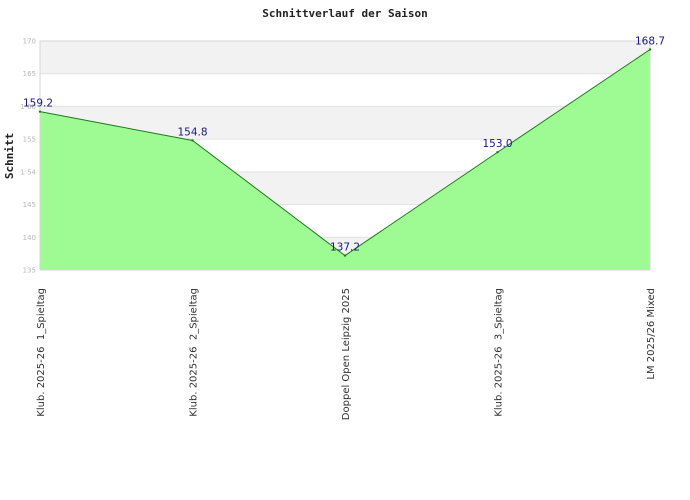 Image resolution: width=690 pixels, height=500 pixels. I want to click on data-label: 137.2, so click(345, 248).